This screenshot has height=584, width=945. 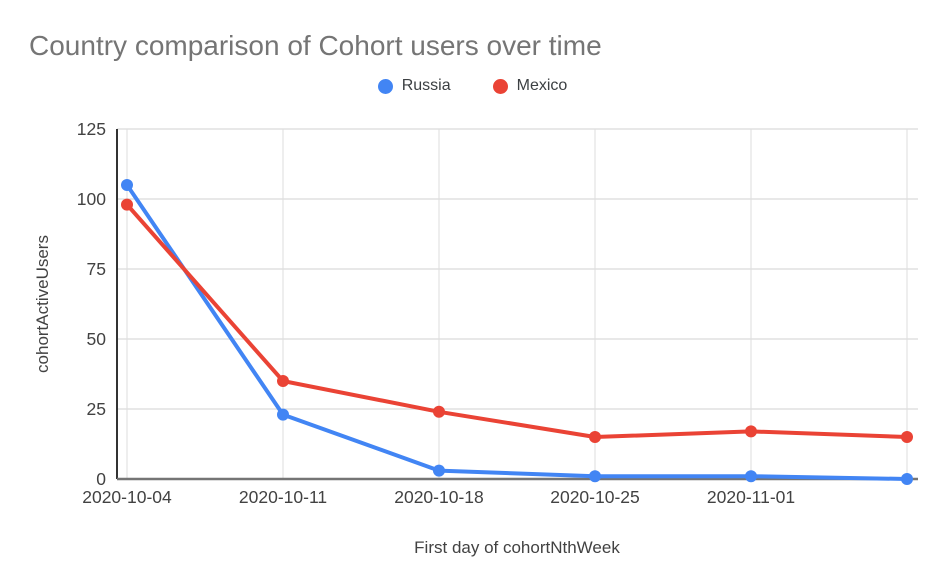 I want to click on x-tick-label: 2020-10-25, so click(x=595, y=497).